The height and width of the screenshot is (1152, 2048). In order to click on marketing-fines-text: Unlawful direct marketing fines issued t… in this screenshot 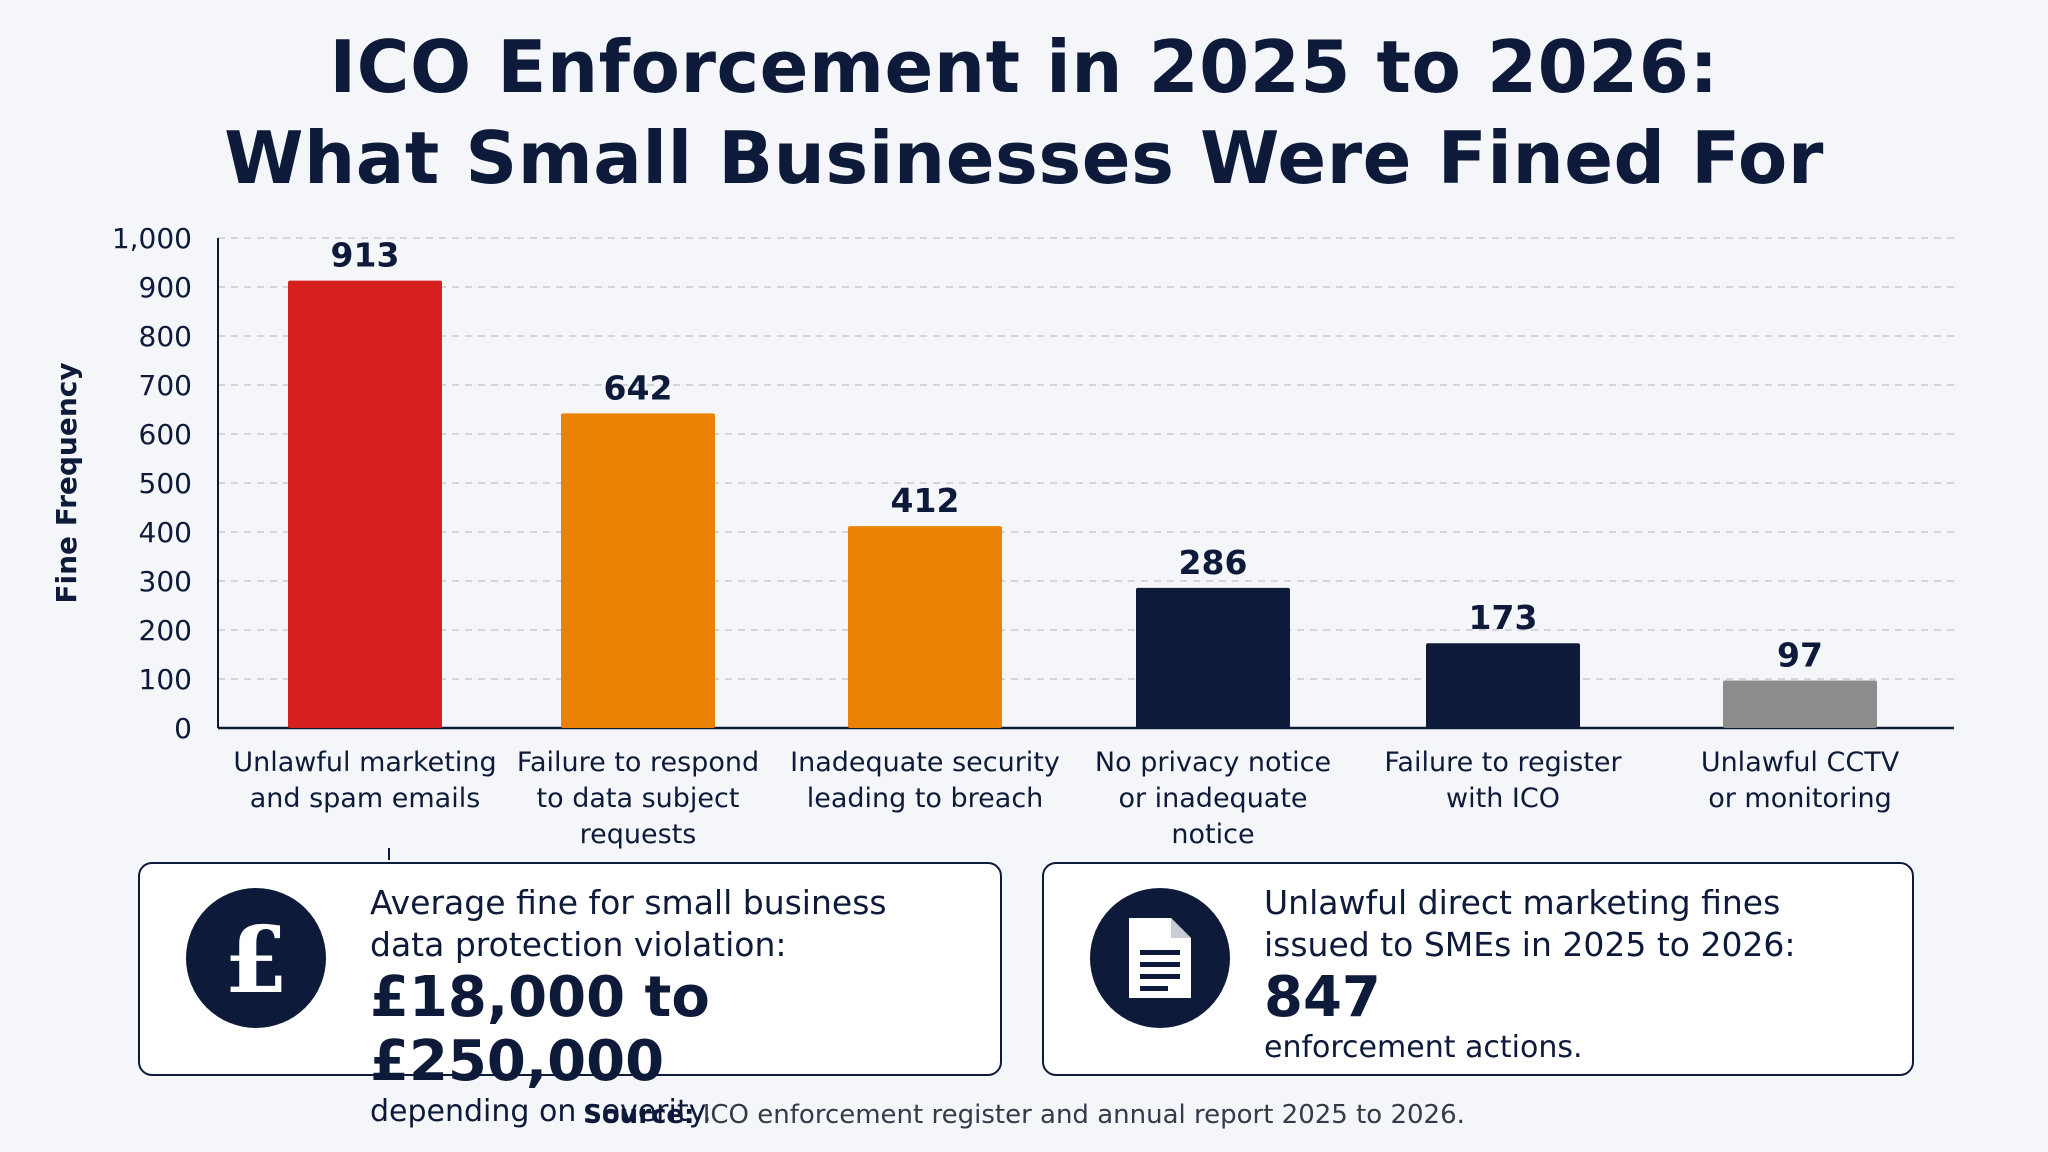, I will do `click(1578, 974)`.